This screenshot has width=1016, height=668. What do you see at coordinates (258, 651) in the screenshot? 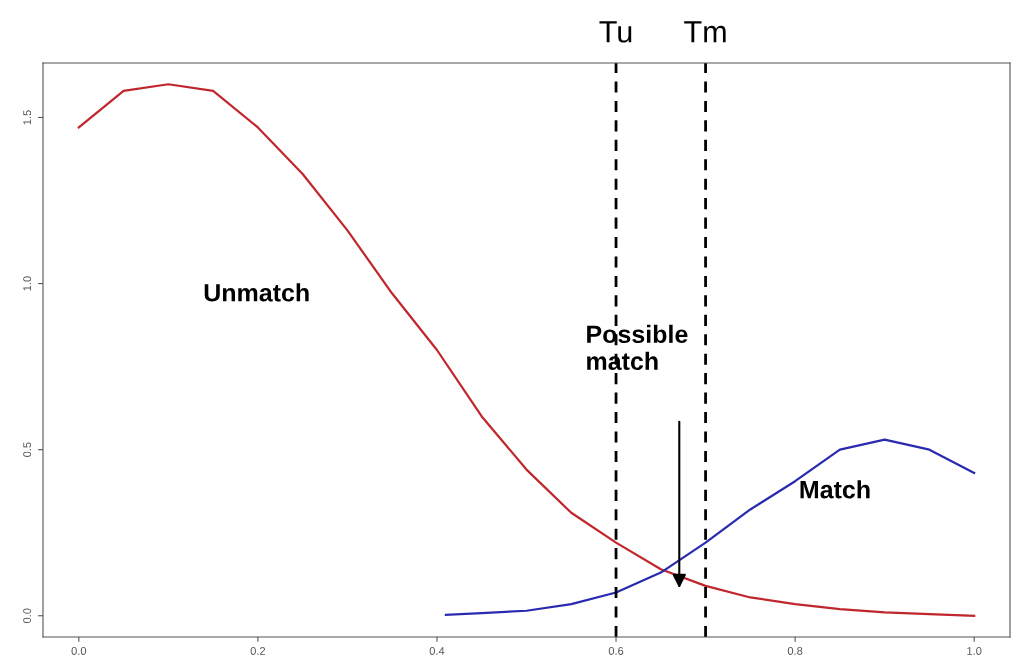
I see `x-tick-label: 0.2` at bounding box center [258, 651].